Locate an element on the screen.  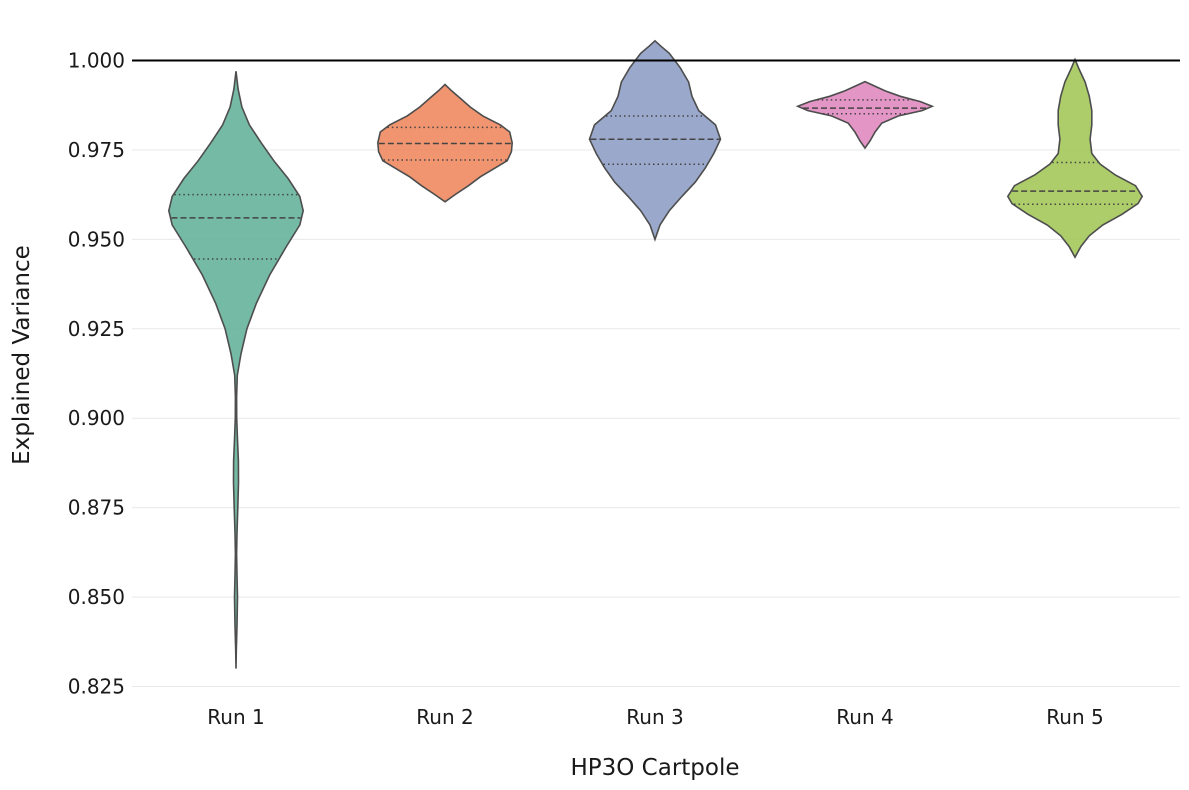
x-tick-label: Run 5 is located at coordinates (1074, 717).